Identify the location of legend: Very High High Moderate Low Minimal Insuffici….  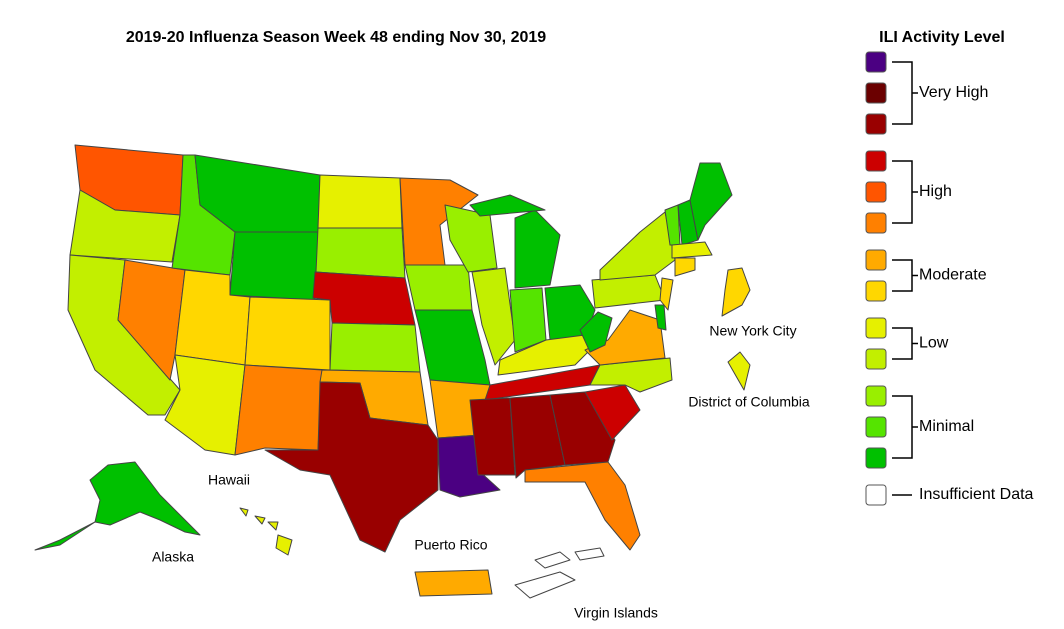
(949, 278).